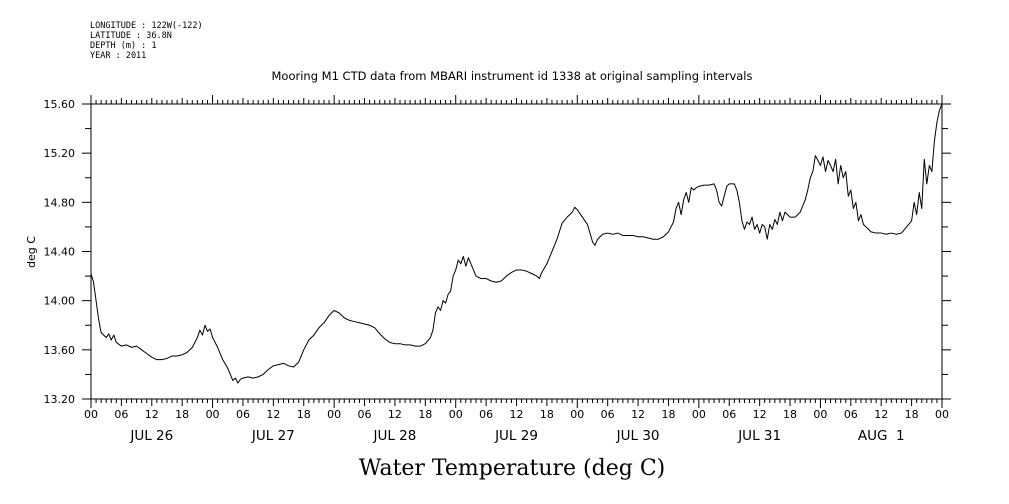 The image size is (1009, 504). What do you see at coordinates (273, 436) in the screenshot?
I see `x-day-label: JUL 27` at bounding box center [273, 436].